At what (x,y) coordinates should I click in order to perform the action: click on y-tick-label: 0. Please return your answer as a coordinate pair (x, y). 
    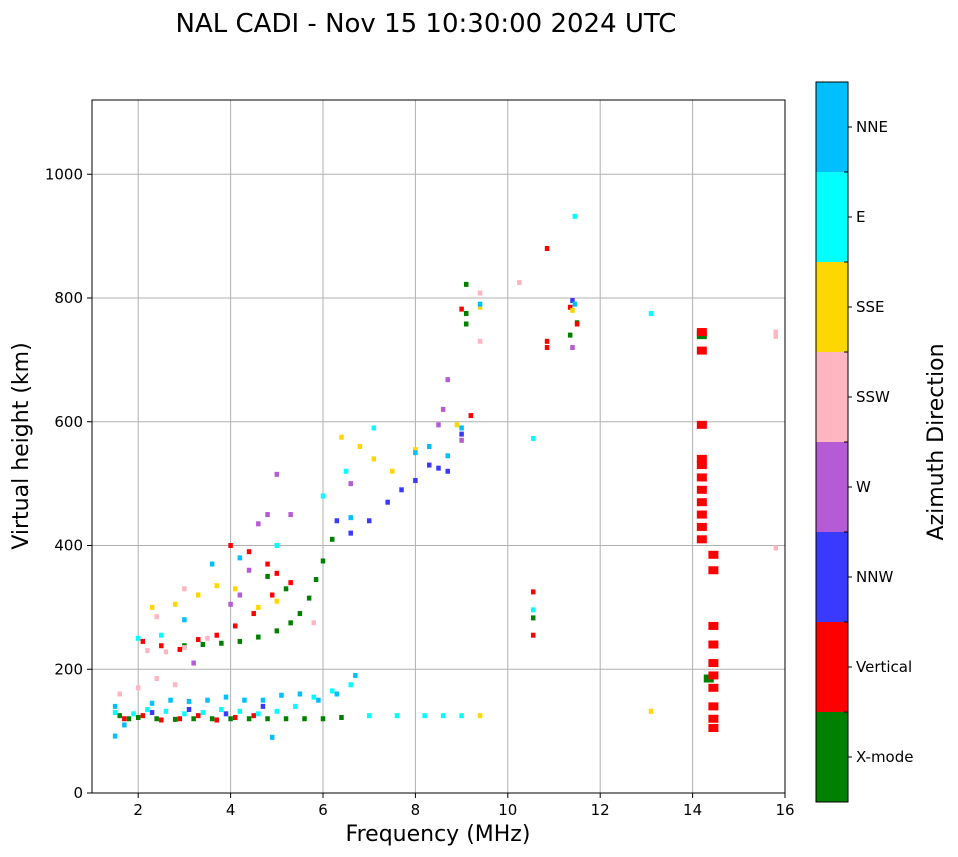
    Looking at the image, I should click on (78, 793).